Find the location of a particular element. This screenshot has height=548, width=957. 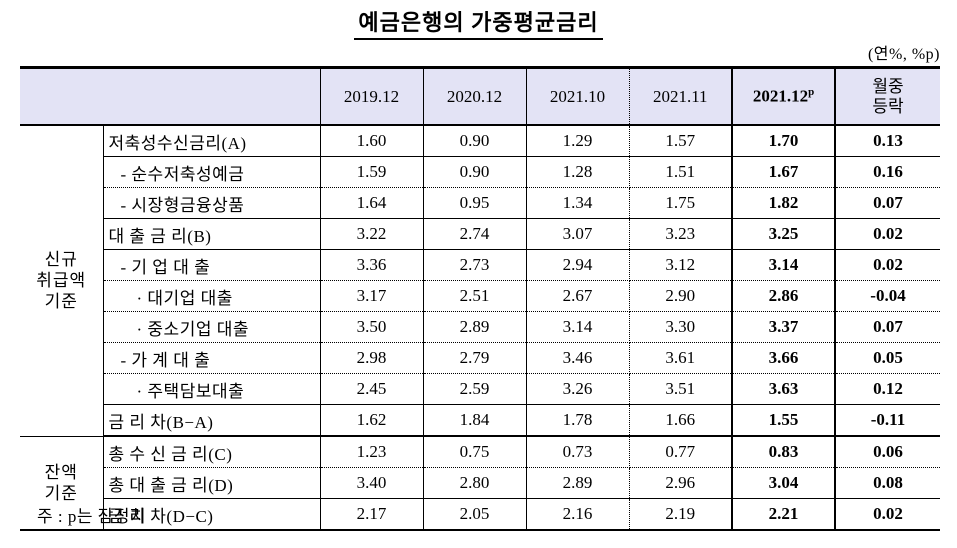

cell: 2.73 is located at coordinates (475, 265).